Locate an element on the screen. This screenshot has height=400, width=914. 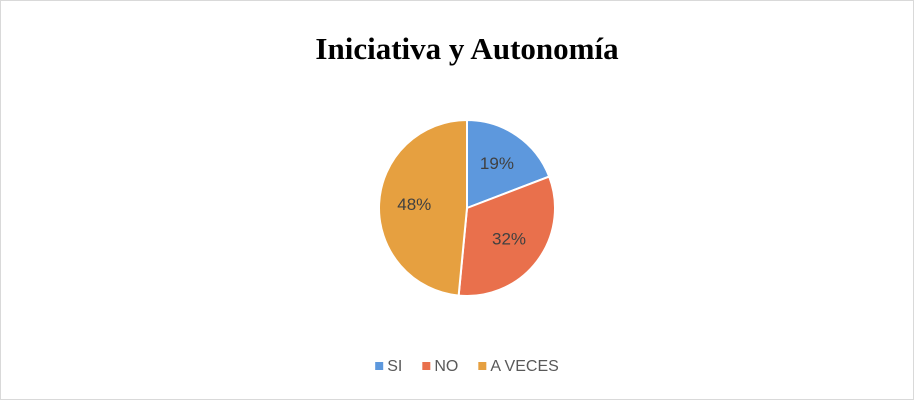
legend-label: SI is located at coordinates (394, 366).